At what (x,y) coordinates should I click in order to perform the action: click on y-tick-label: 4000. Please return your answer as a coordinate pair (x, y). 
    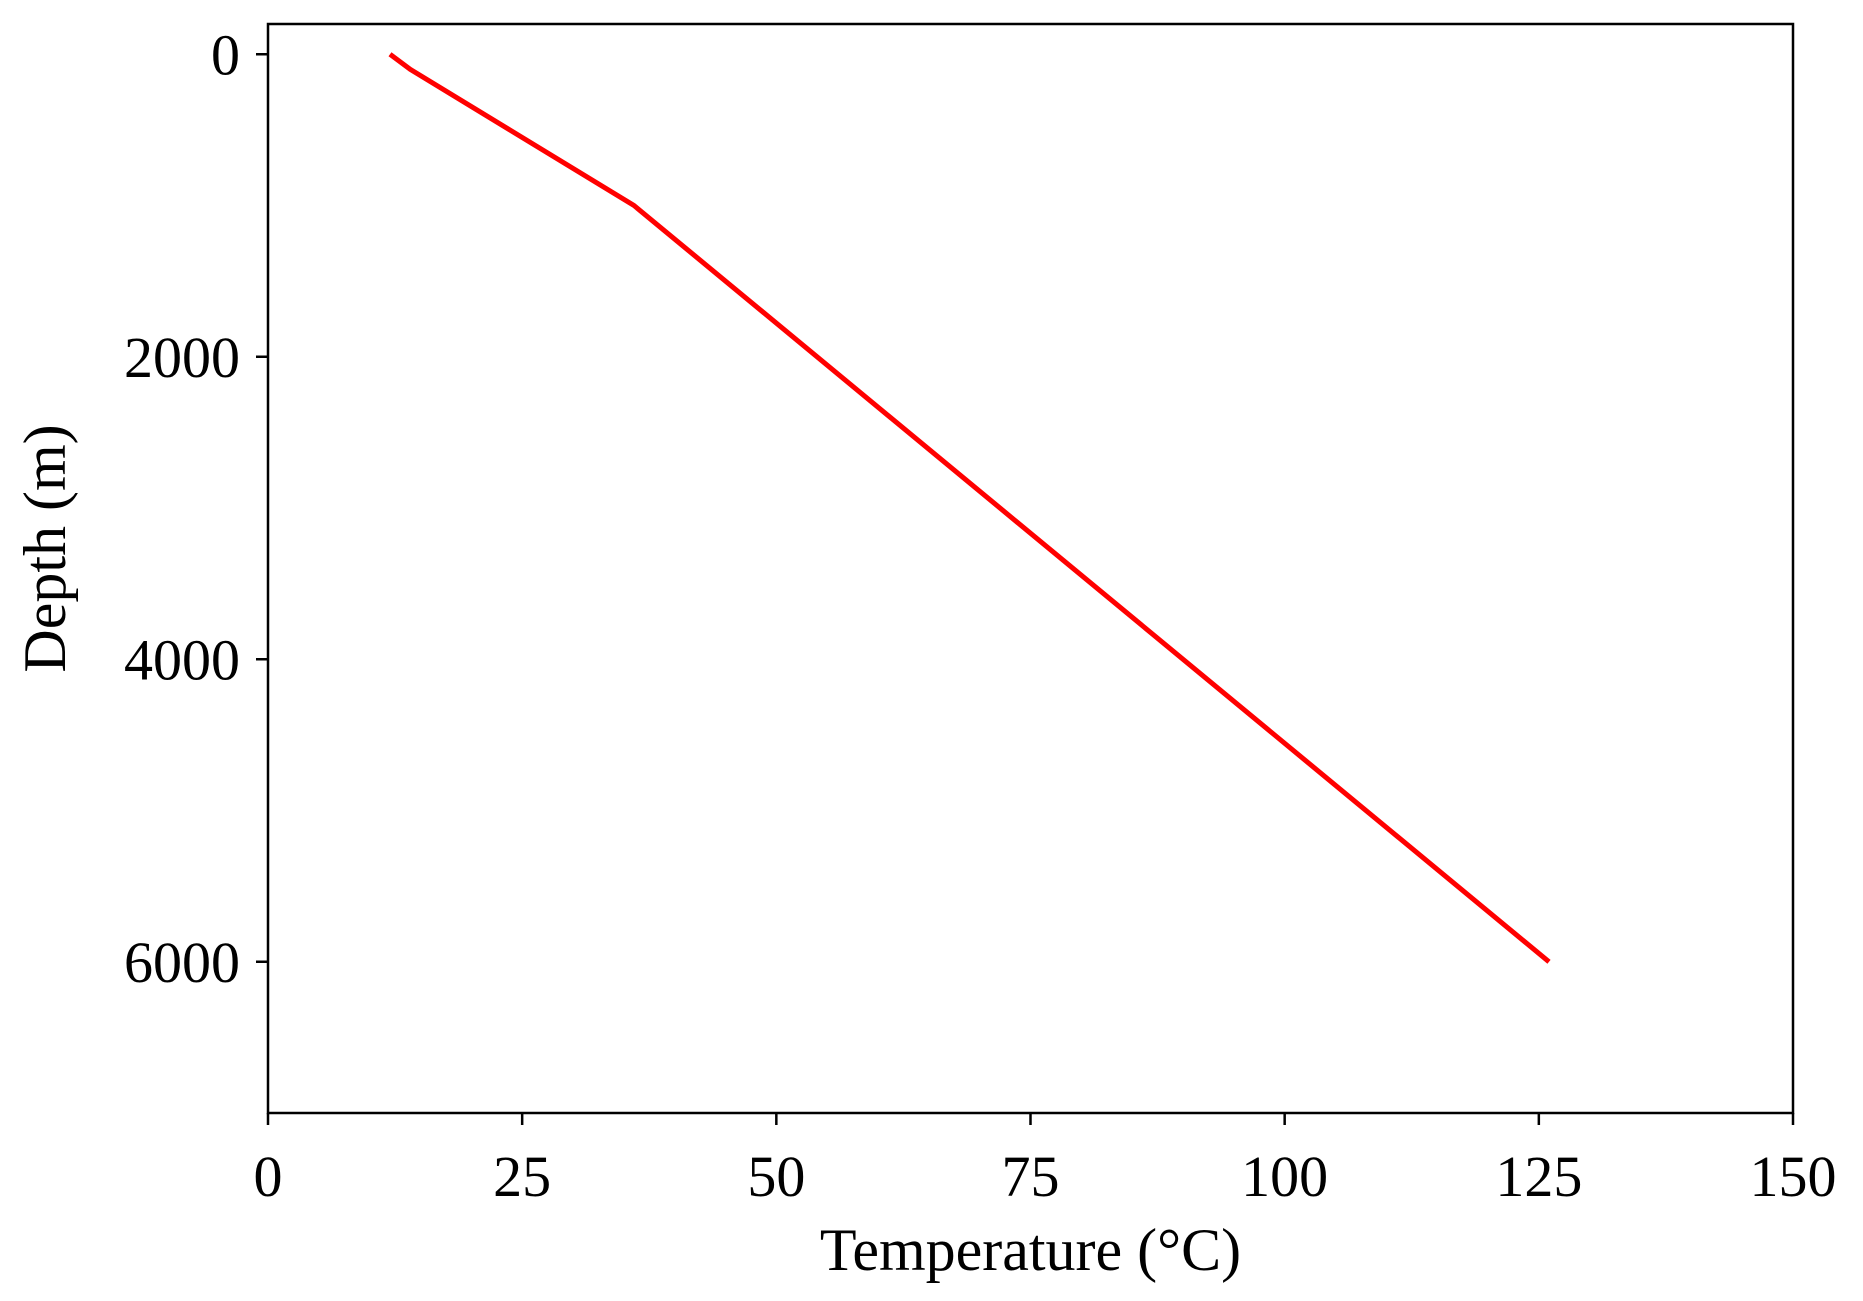
    Looking at the image, I should click on (182, 659).